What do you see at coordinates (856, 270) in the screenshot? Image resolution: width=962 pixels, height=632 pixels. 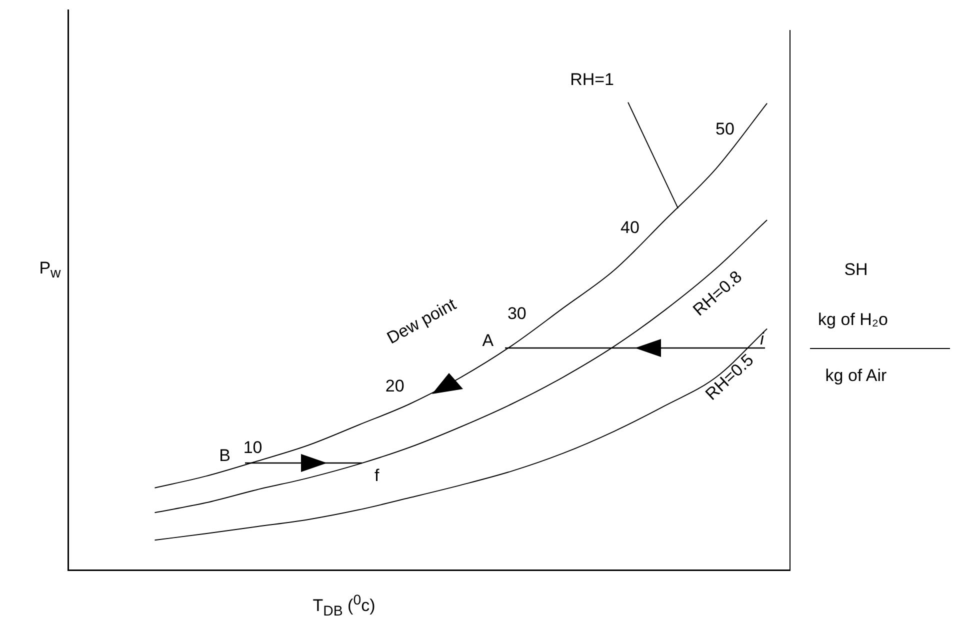 I see `text: SH` at bounding box center [856, 270].